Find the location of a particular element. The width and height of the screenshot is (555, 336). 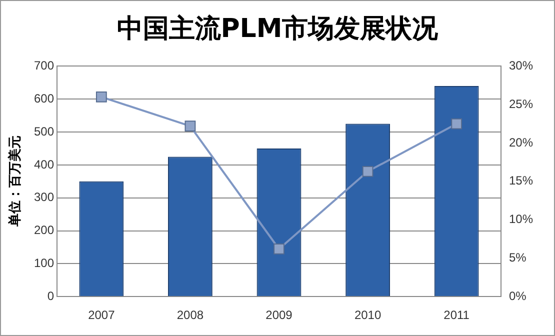

x-tick-label: 2010 is located at coordinates (368, 315).